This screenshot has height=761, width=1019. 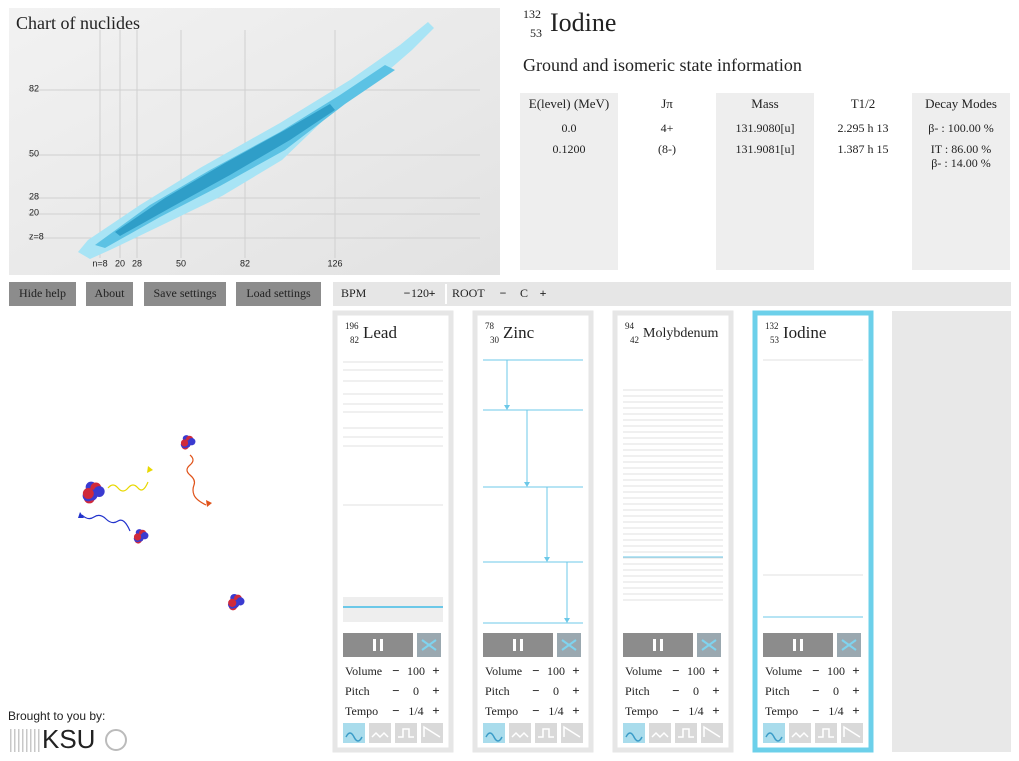 I want to click on element-name: Lead, so click(x=380, y=332).